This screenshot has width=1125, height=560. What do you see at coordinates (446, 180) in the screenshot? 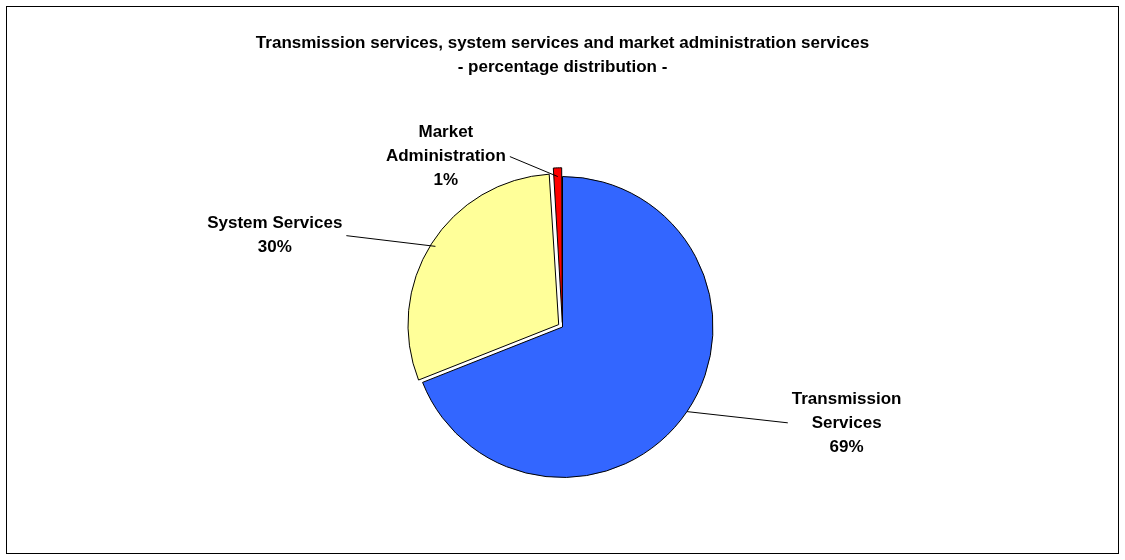
I see `data-label: 1%` at bounding box center [446, 180].